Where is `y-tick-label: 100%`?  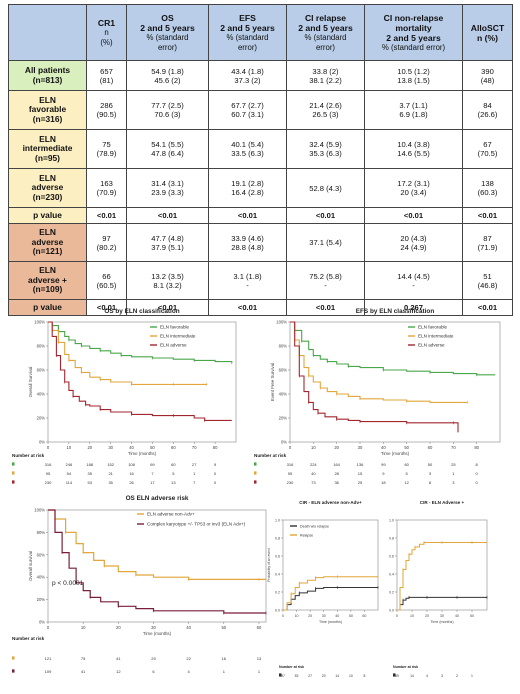 y-tick-label: 100% is located at coordinates (39, 322).